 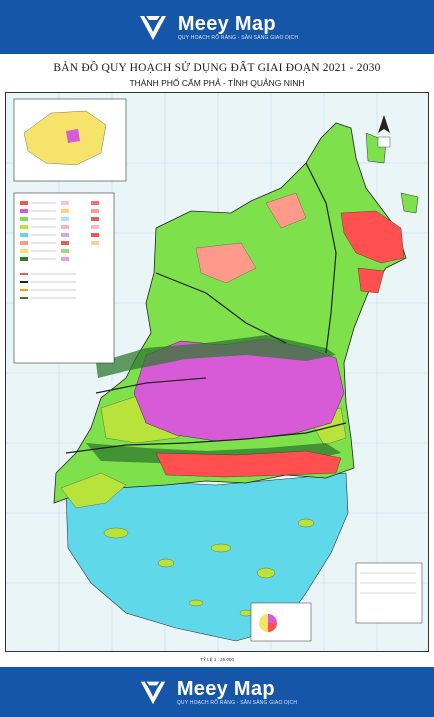 I want to click on legend-text-lines, so click(x=53, y=250).